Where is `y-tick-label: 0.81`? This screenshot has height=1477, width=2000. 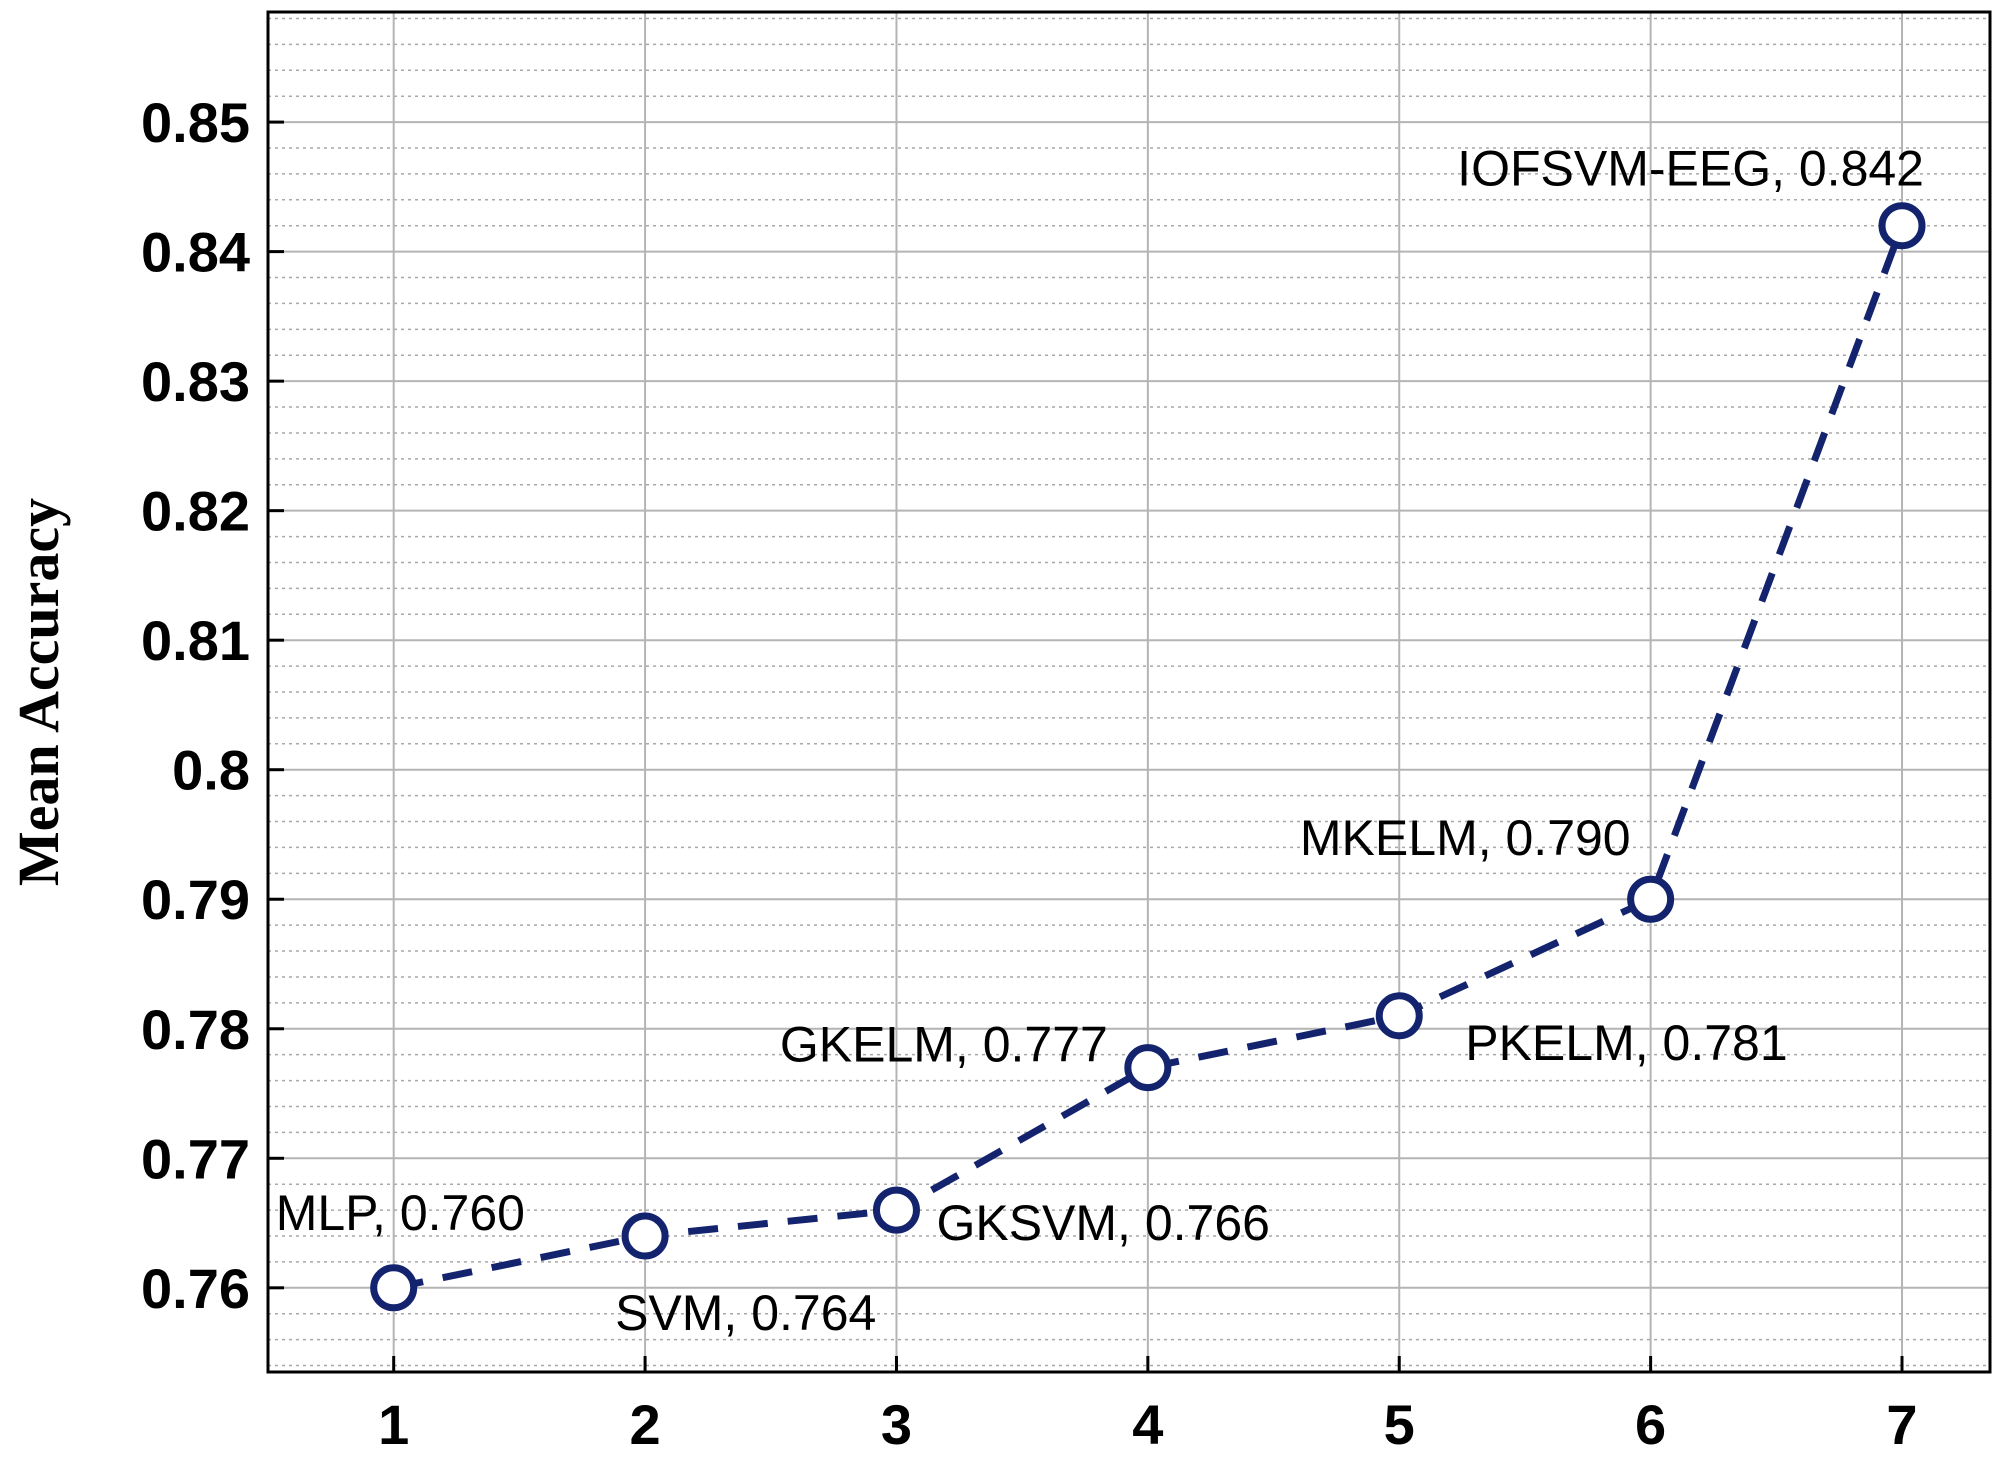
y-tick-label: 0.81 is located at coordinates (195, 640).